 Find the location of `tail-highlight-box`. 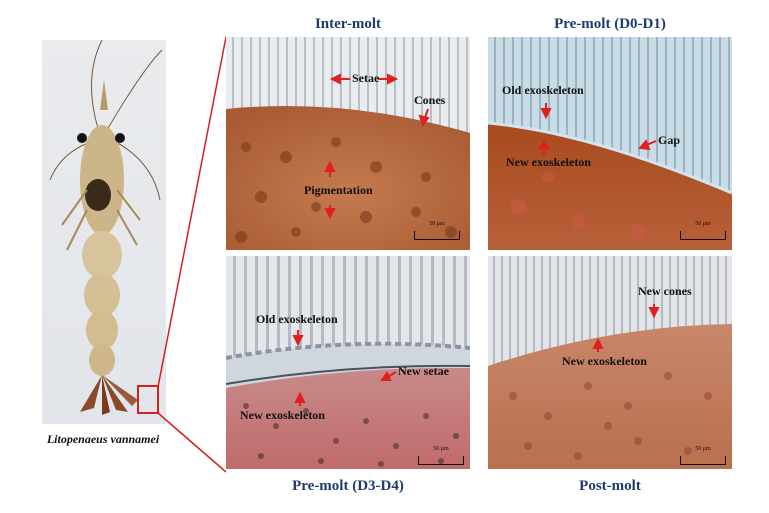

tail-highlight-box is located at coordinates (148, 399).